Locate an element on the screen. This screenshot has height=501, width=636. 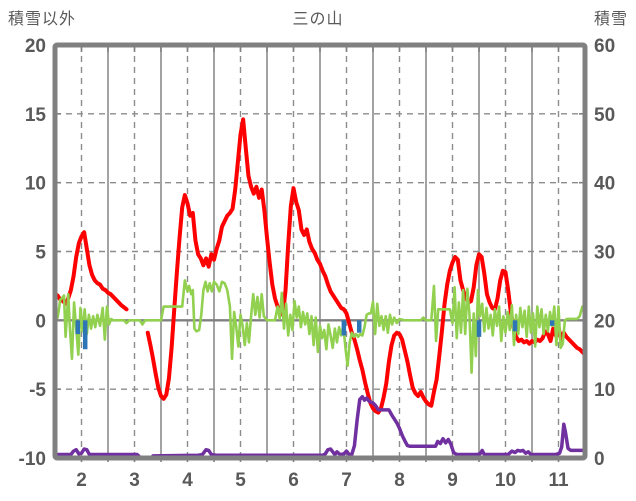
left-axis-tick-label: 10 is located at coordinates (35, 184).